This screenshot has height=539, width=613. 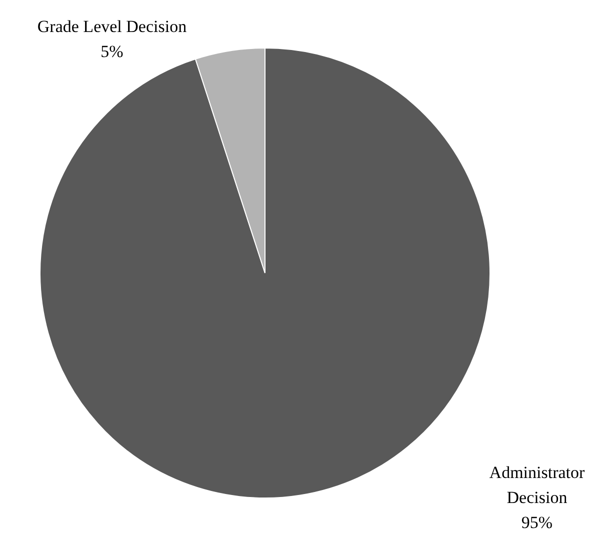 I want to click on data-label: 5%, so click(x=112, y=51).